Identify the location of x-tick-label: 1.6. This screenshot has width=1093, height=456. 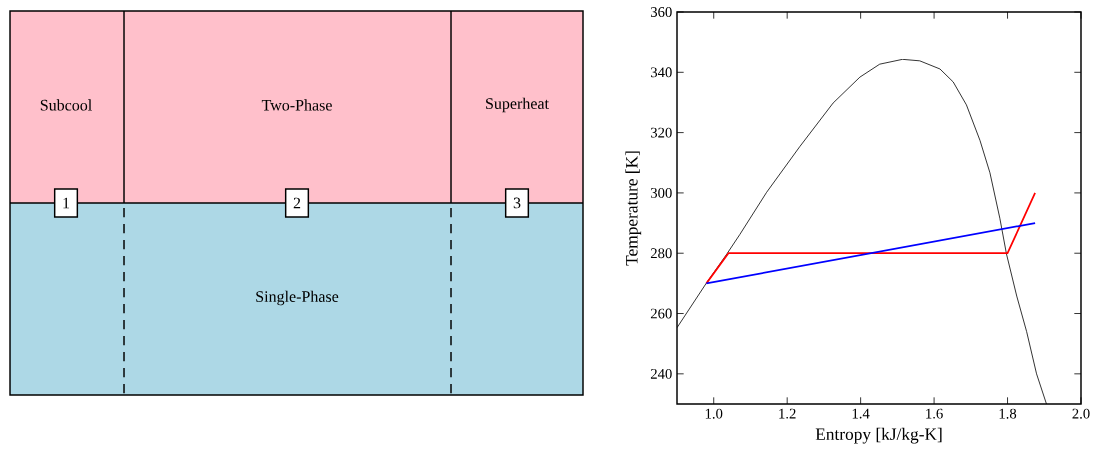
(934, 413).